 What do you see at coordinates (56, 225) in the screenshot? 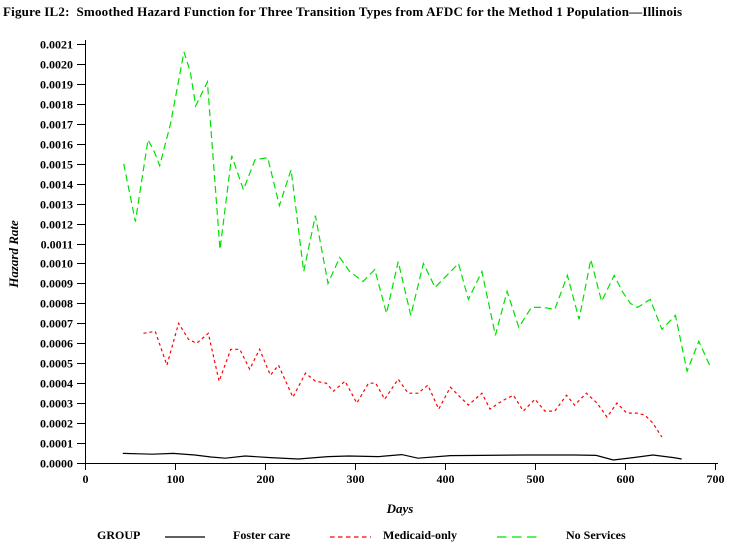
I see `y-tick-label: 0.0012` at bounding box center [56, 225].